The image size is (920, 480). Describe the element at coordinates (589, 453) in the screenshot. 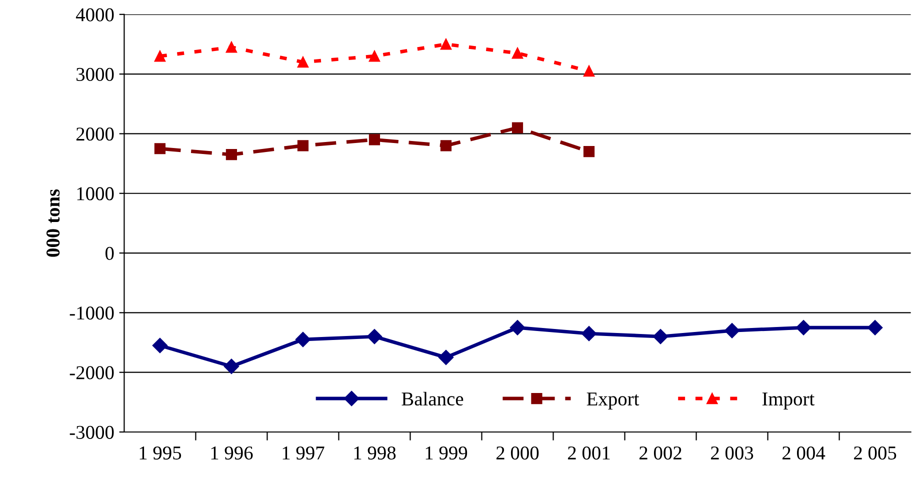

I see `x-tick-label: 2 001` at that location.